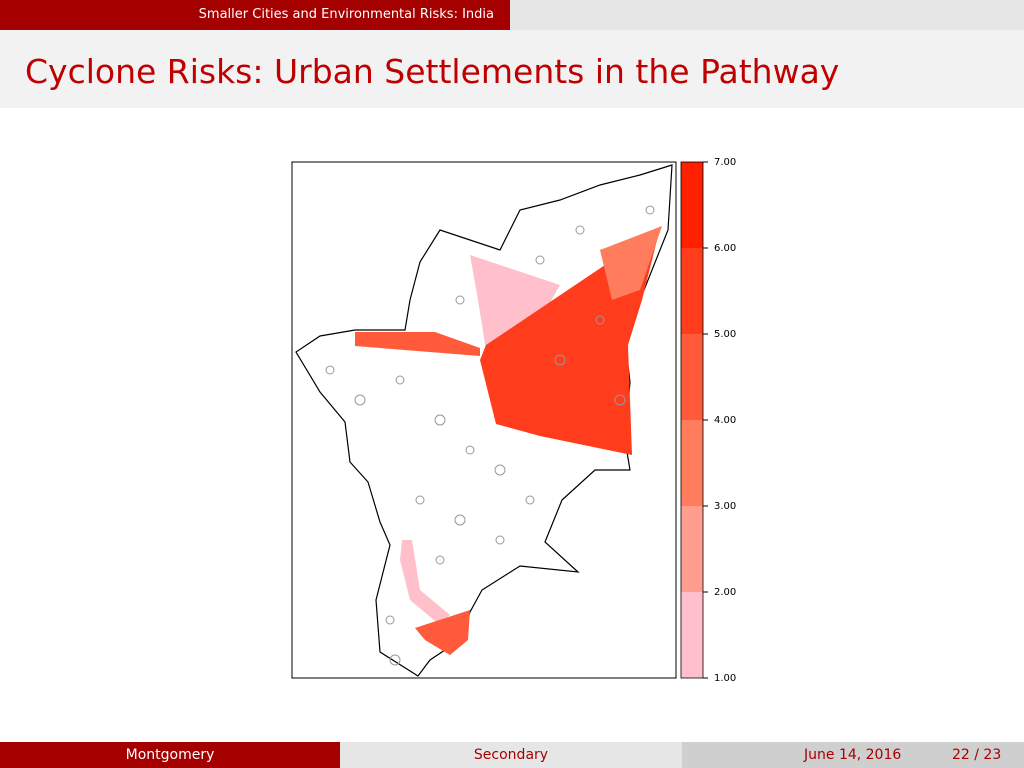 Image resolution: width=1024 pixels, height=768 pixels. I want to click on color-legend: 1.00 2.00 3.00 4.00 5.00 6.00 7.00, so click(708, 420).